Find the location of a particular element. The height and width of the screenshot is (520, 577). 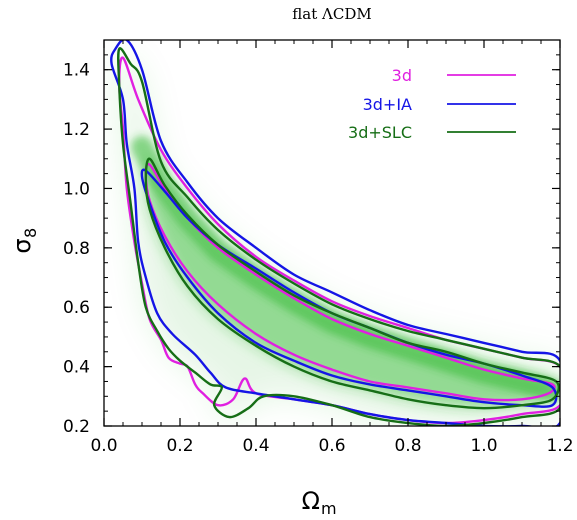

y-tick-label: 1.0 is located at coordinates (76, 189).